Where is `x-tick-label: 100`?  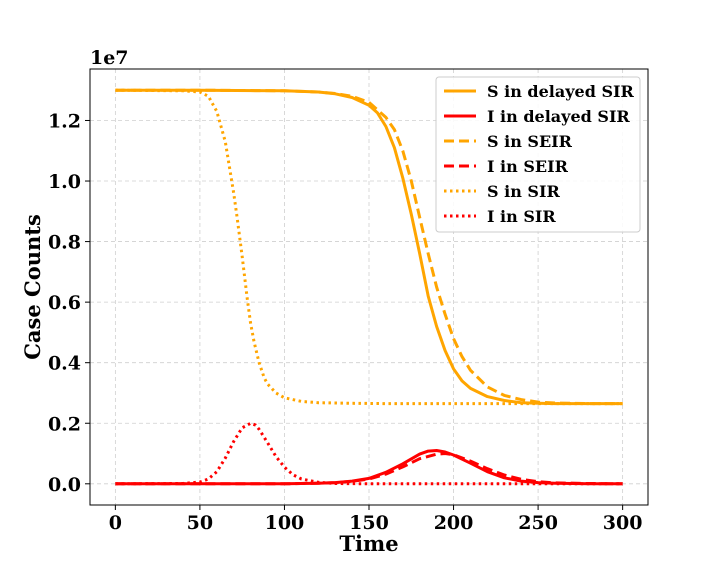
x-tick-label: 100 is located at coordinates (285, 523).